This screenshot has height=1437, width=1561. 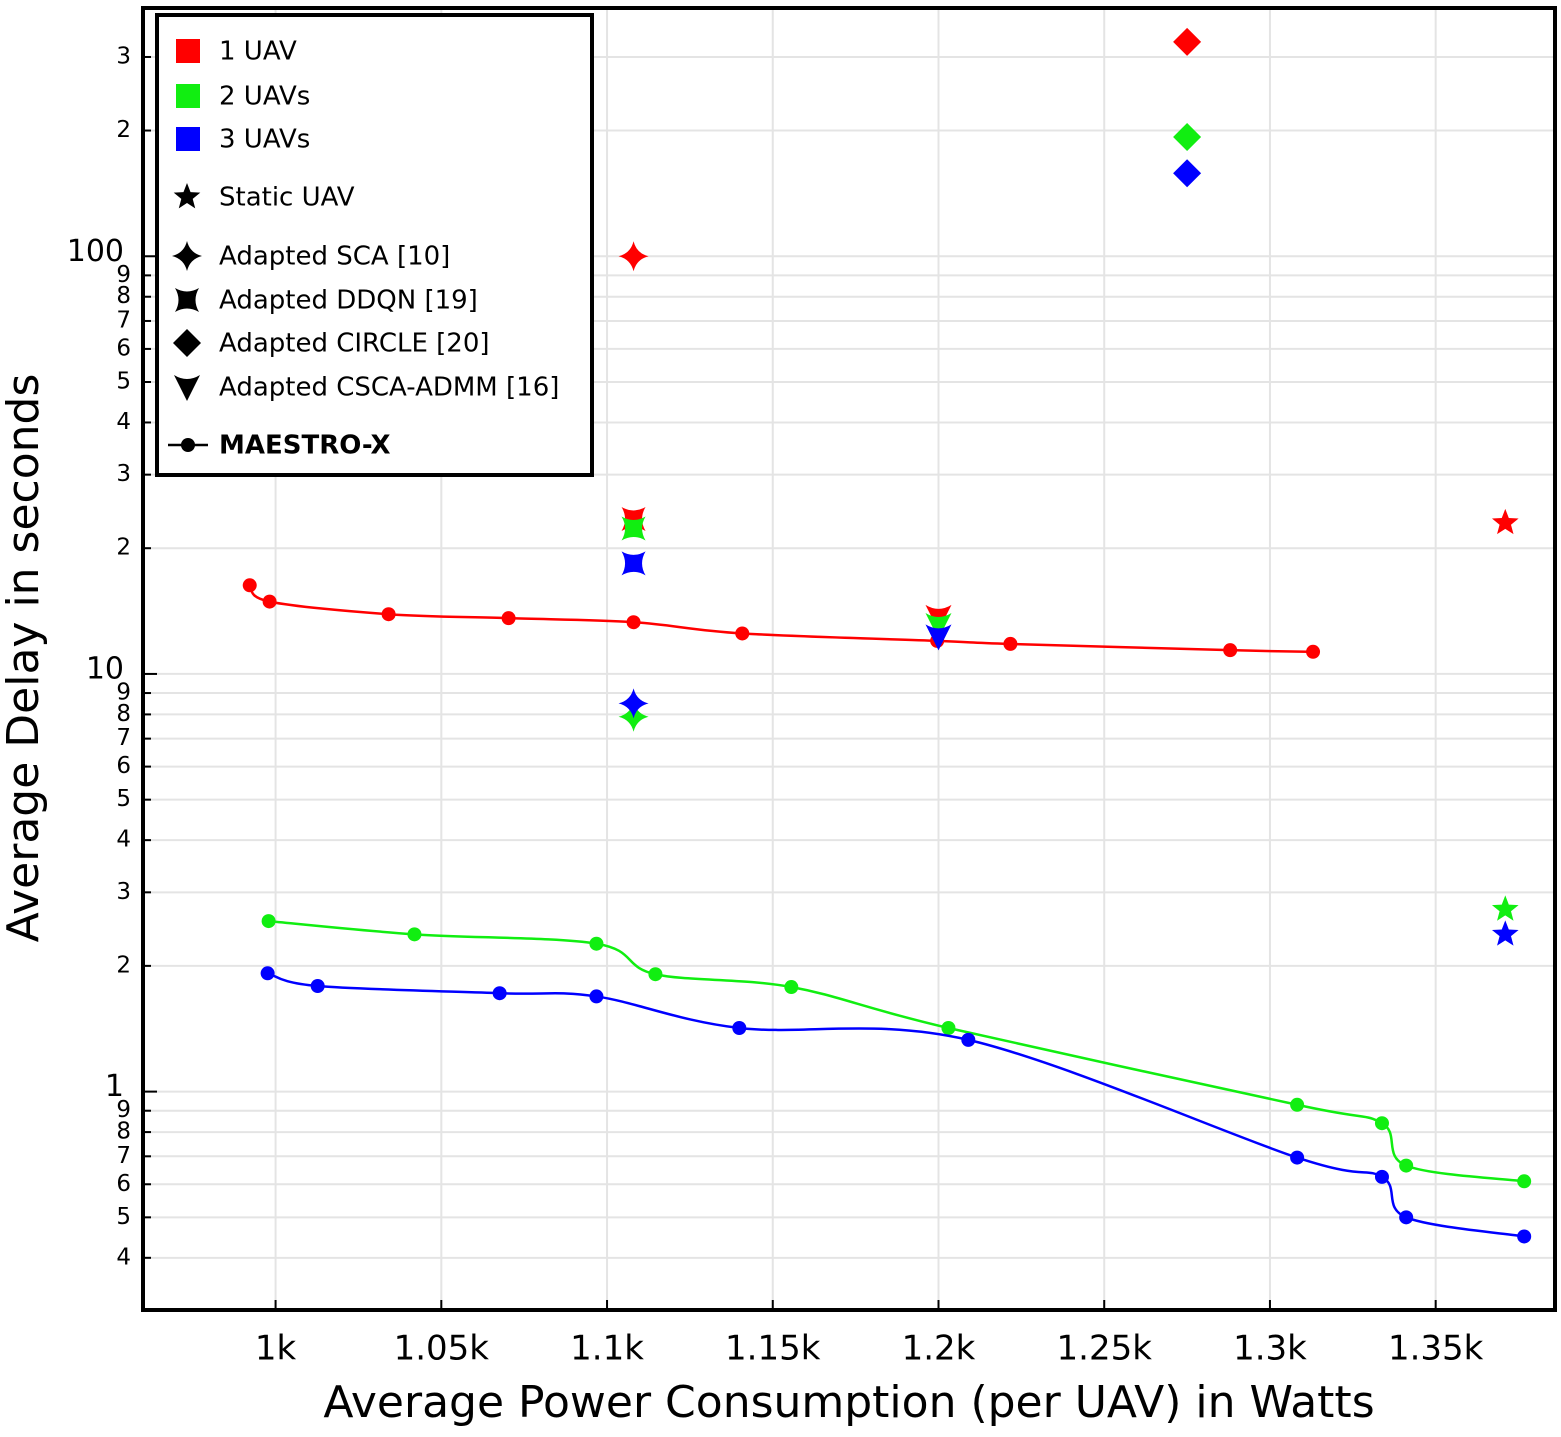 What do you see at coordinates (773, 1349) in the screenshot?
I see `x-tick-label: 1.15k` at bounding box center [773, 1349].